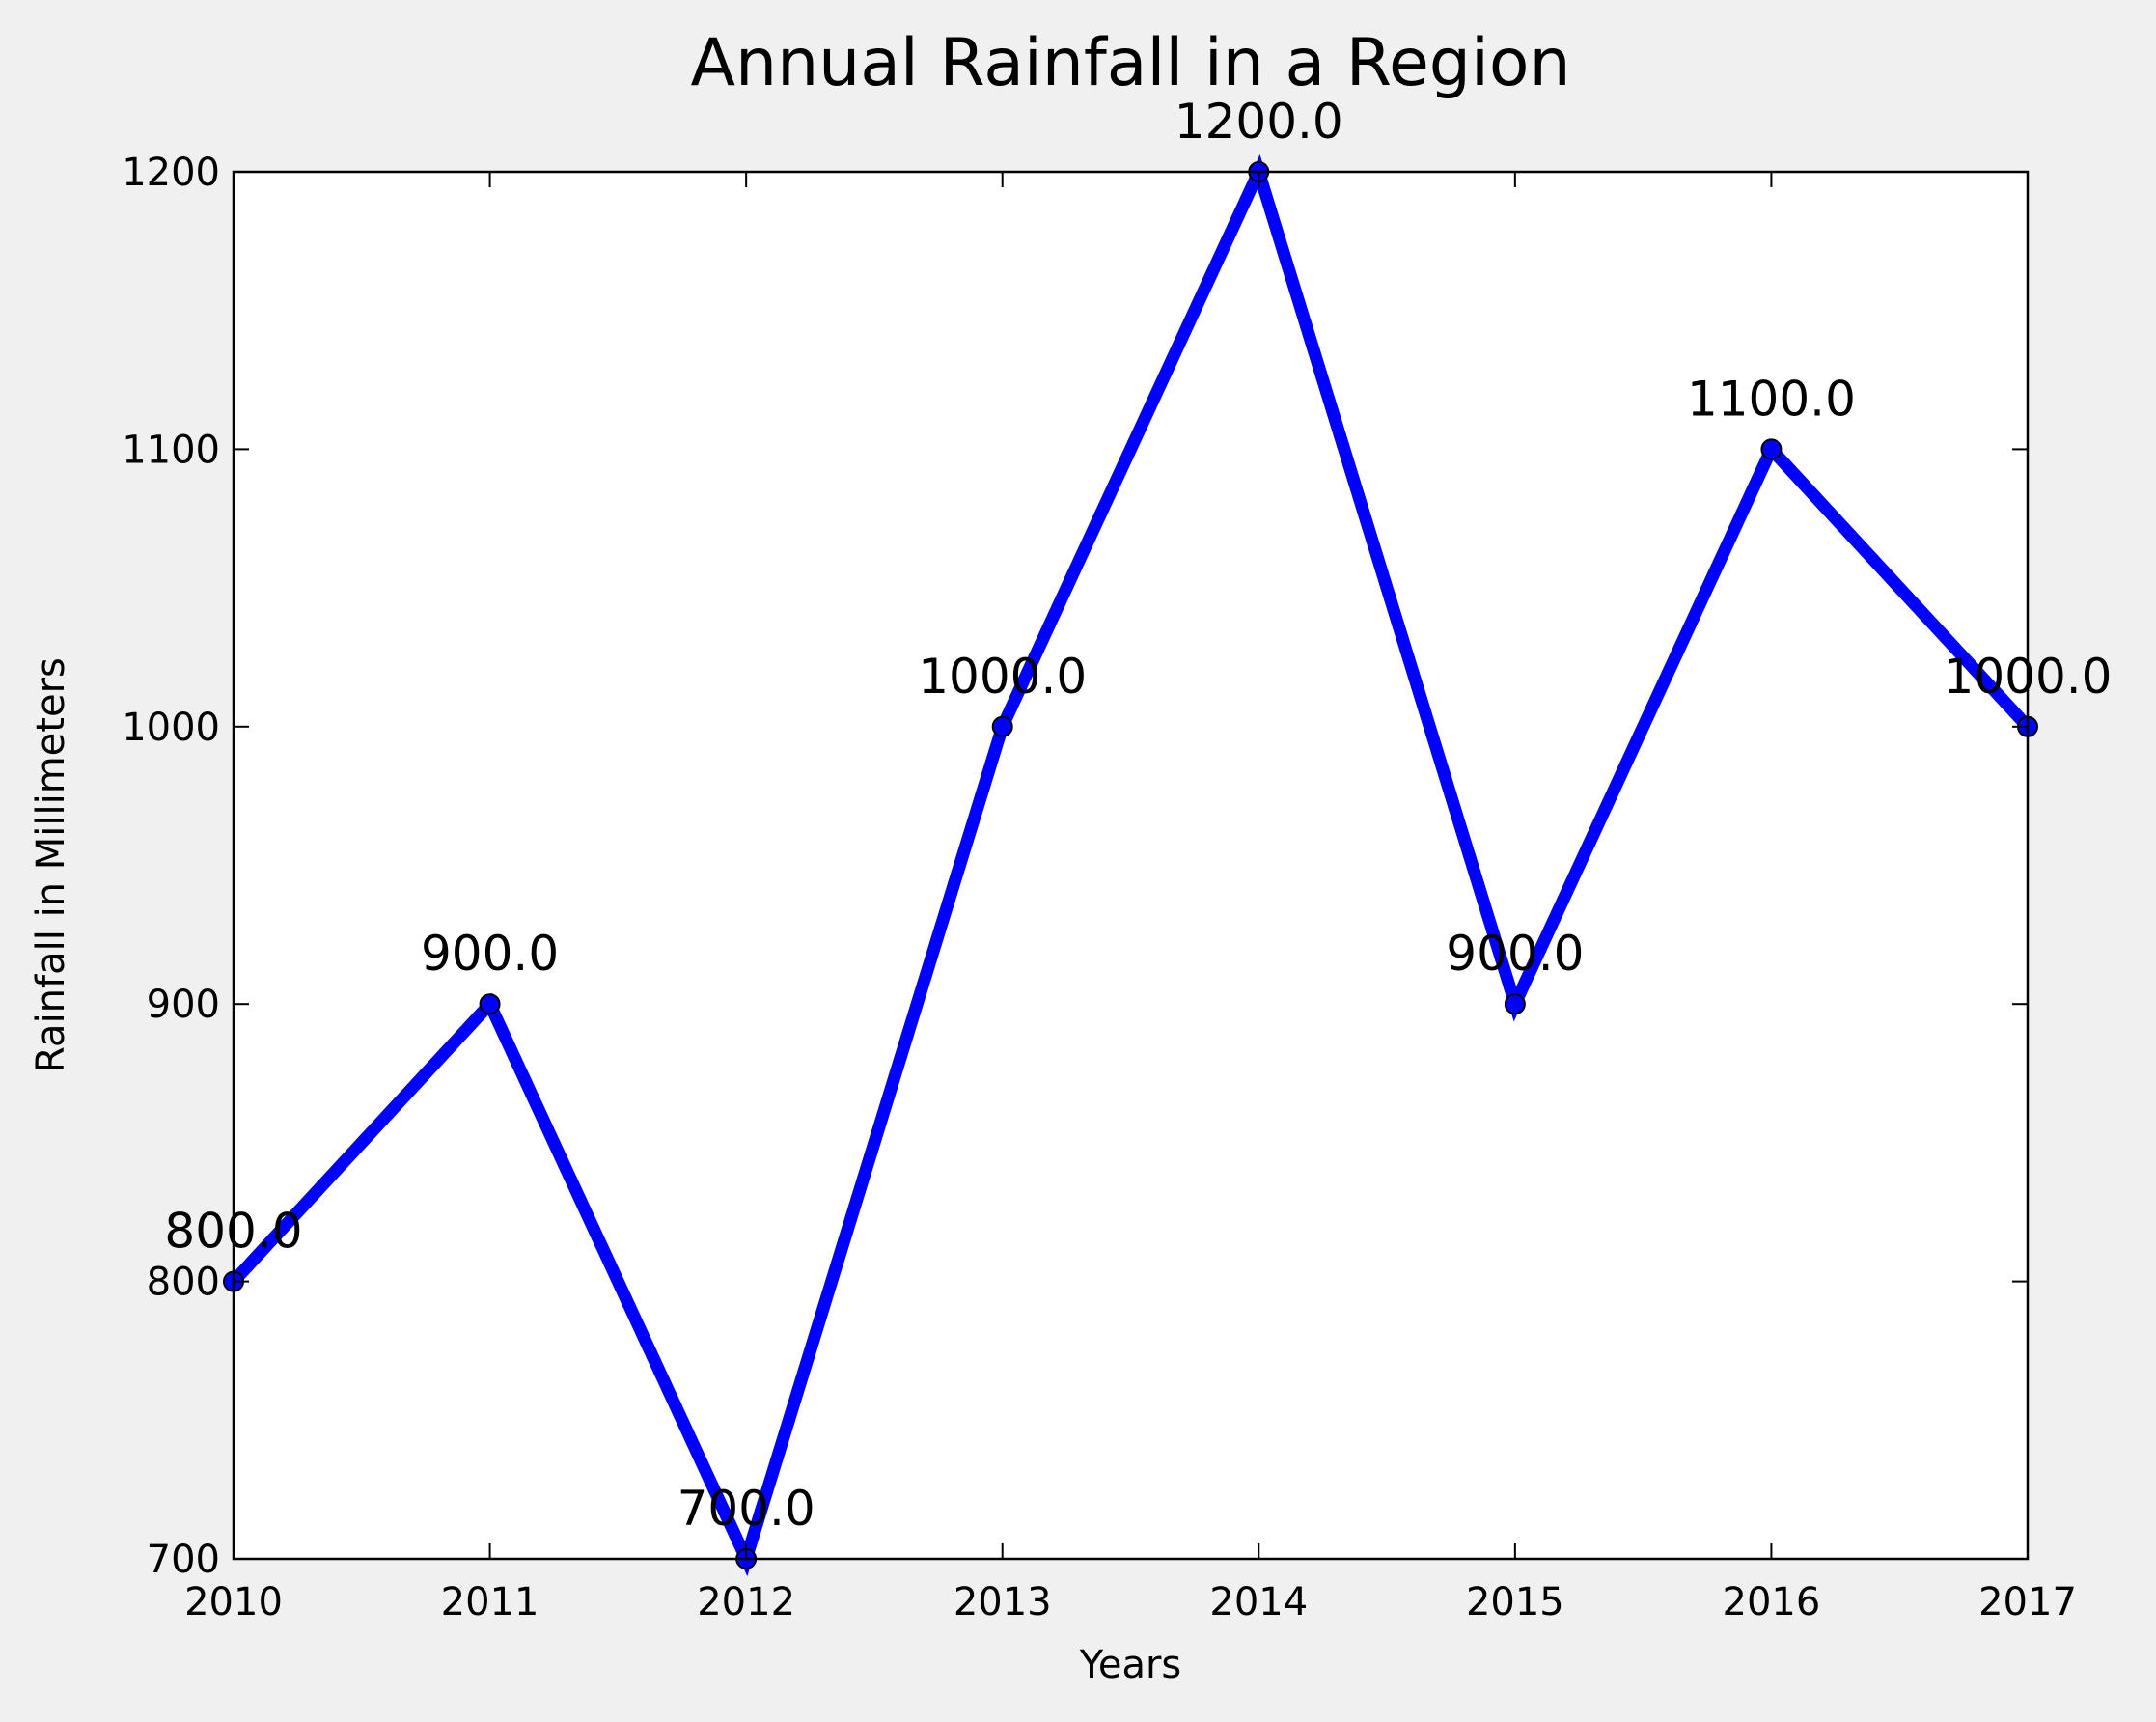 The image size is (2156, 1722). I want to click on x-tick-label: 2013, so click(1003, 1602).